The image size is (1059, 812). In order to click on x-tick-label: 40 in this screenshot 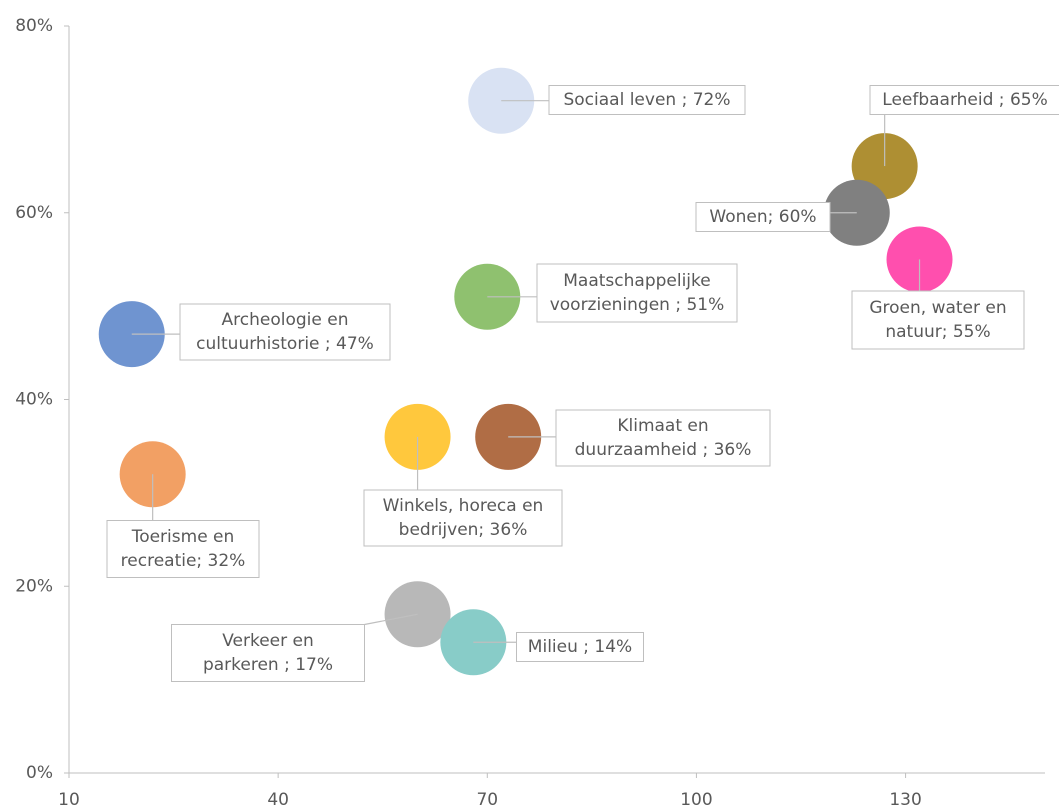, I will do `click(278, 799)`.